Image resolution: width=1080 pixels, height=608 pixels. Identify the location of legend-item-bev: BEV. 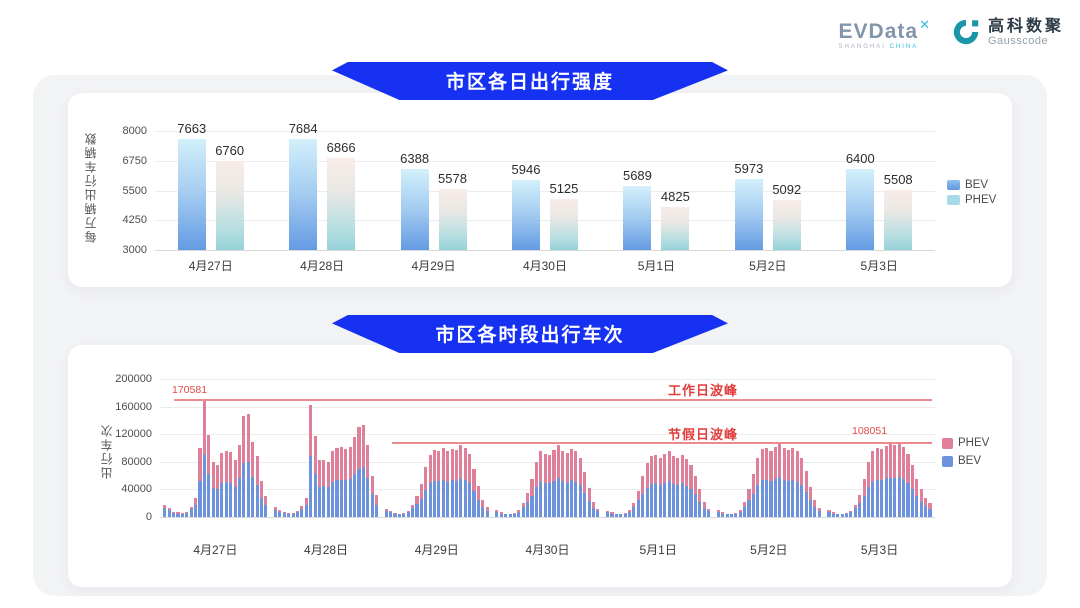
(971, 185).